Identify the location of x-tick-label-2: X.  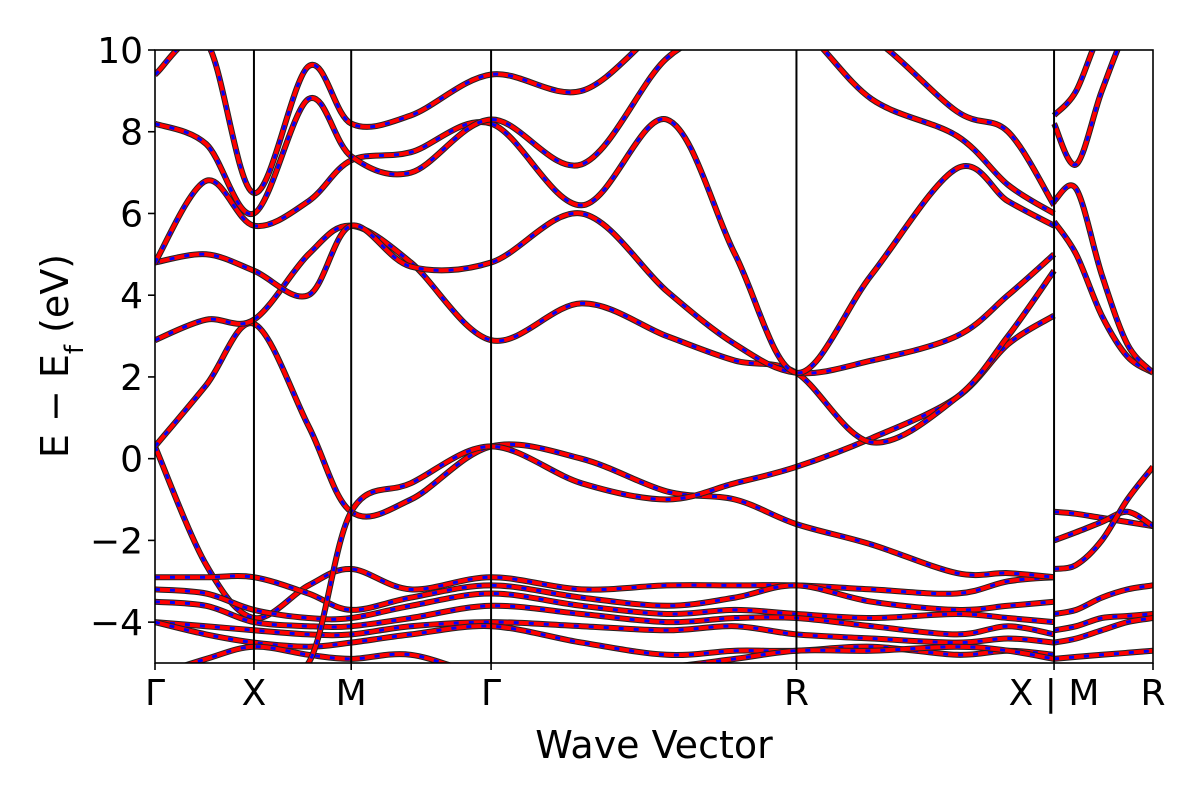
(254, 693).